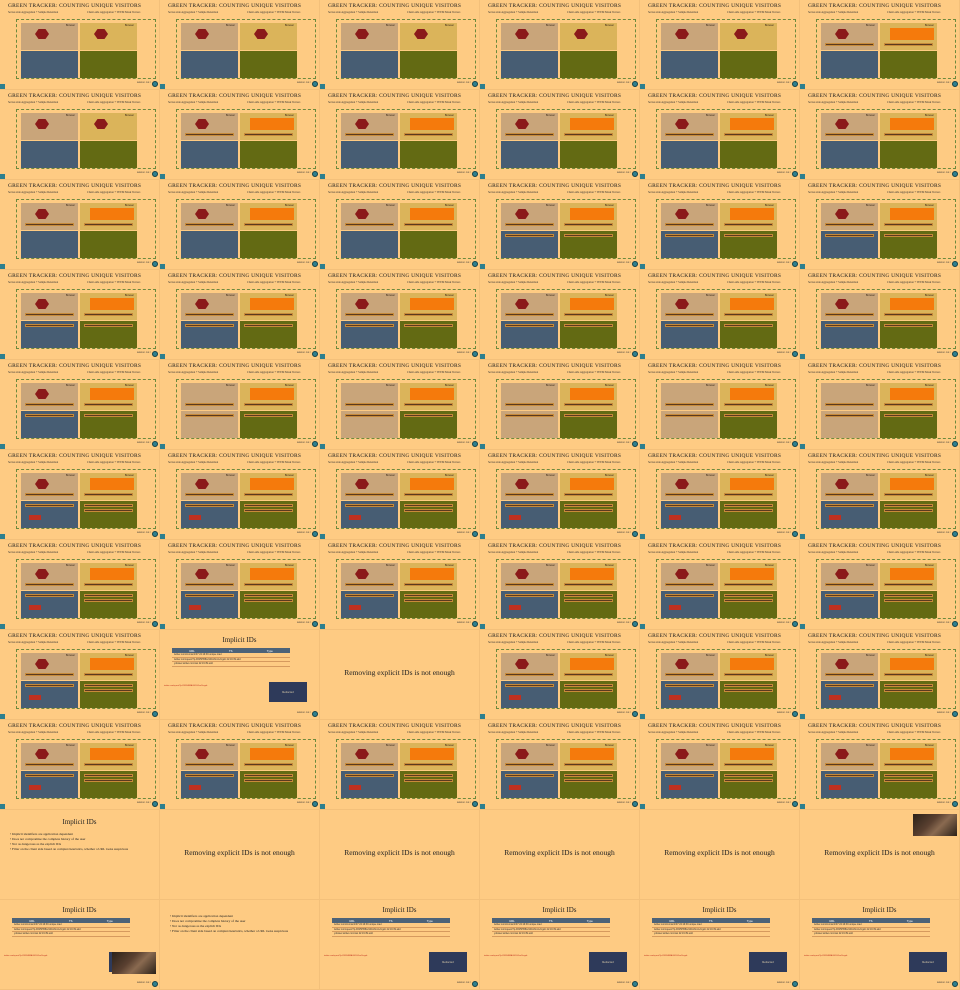 Image resolution: width=960 pixels, height=990 pixels. What do you see at coordinates (86, 319) in the screenshot?
I see `tracker-panel: Browser Browser` at bounding box center [86, 319].